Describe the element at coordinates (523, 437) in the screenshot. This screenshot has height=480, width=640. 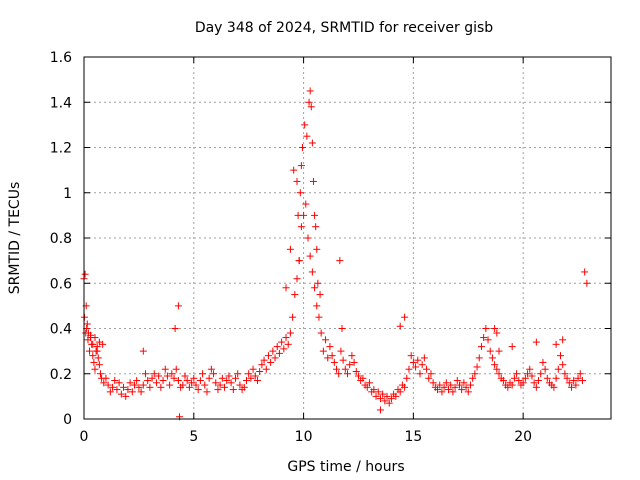
I see `x-tick-label: 20` at that location.